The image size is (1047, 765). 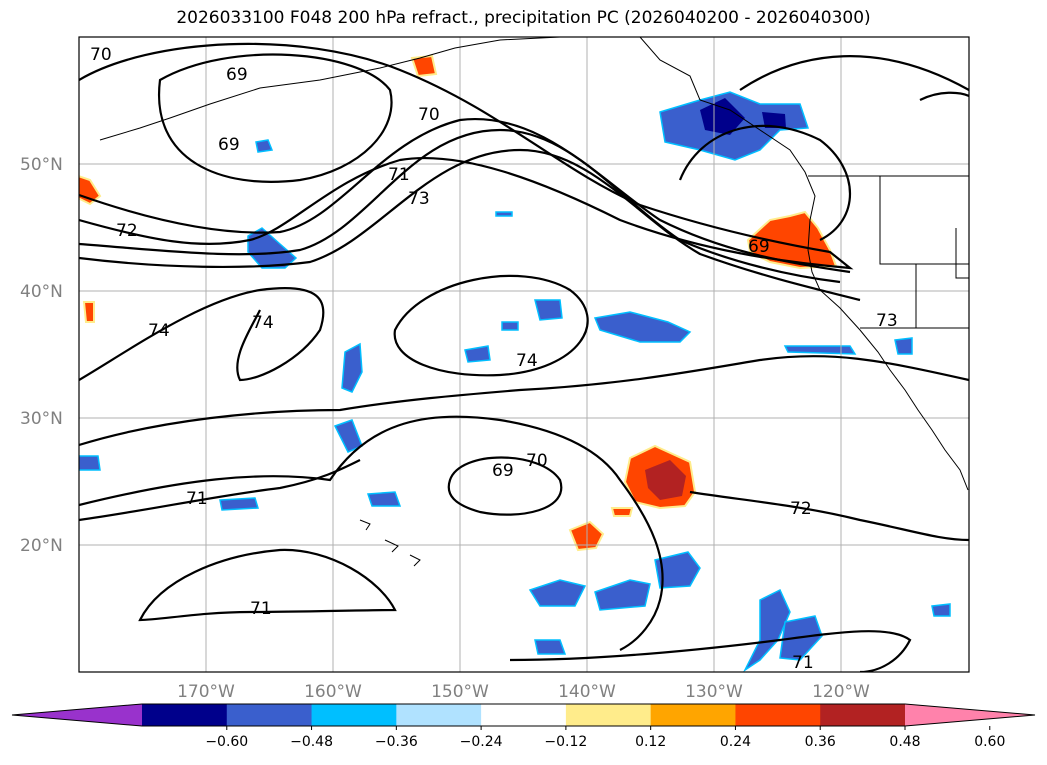 What do you see at coordinates (829, 516) in the screenshot?
I see `contour-72-south` at bounding box center [829, 516].